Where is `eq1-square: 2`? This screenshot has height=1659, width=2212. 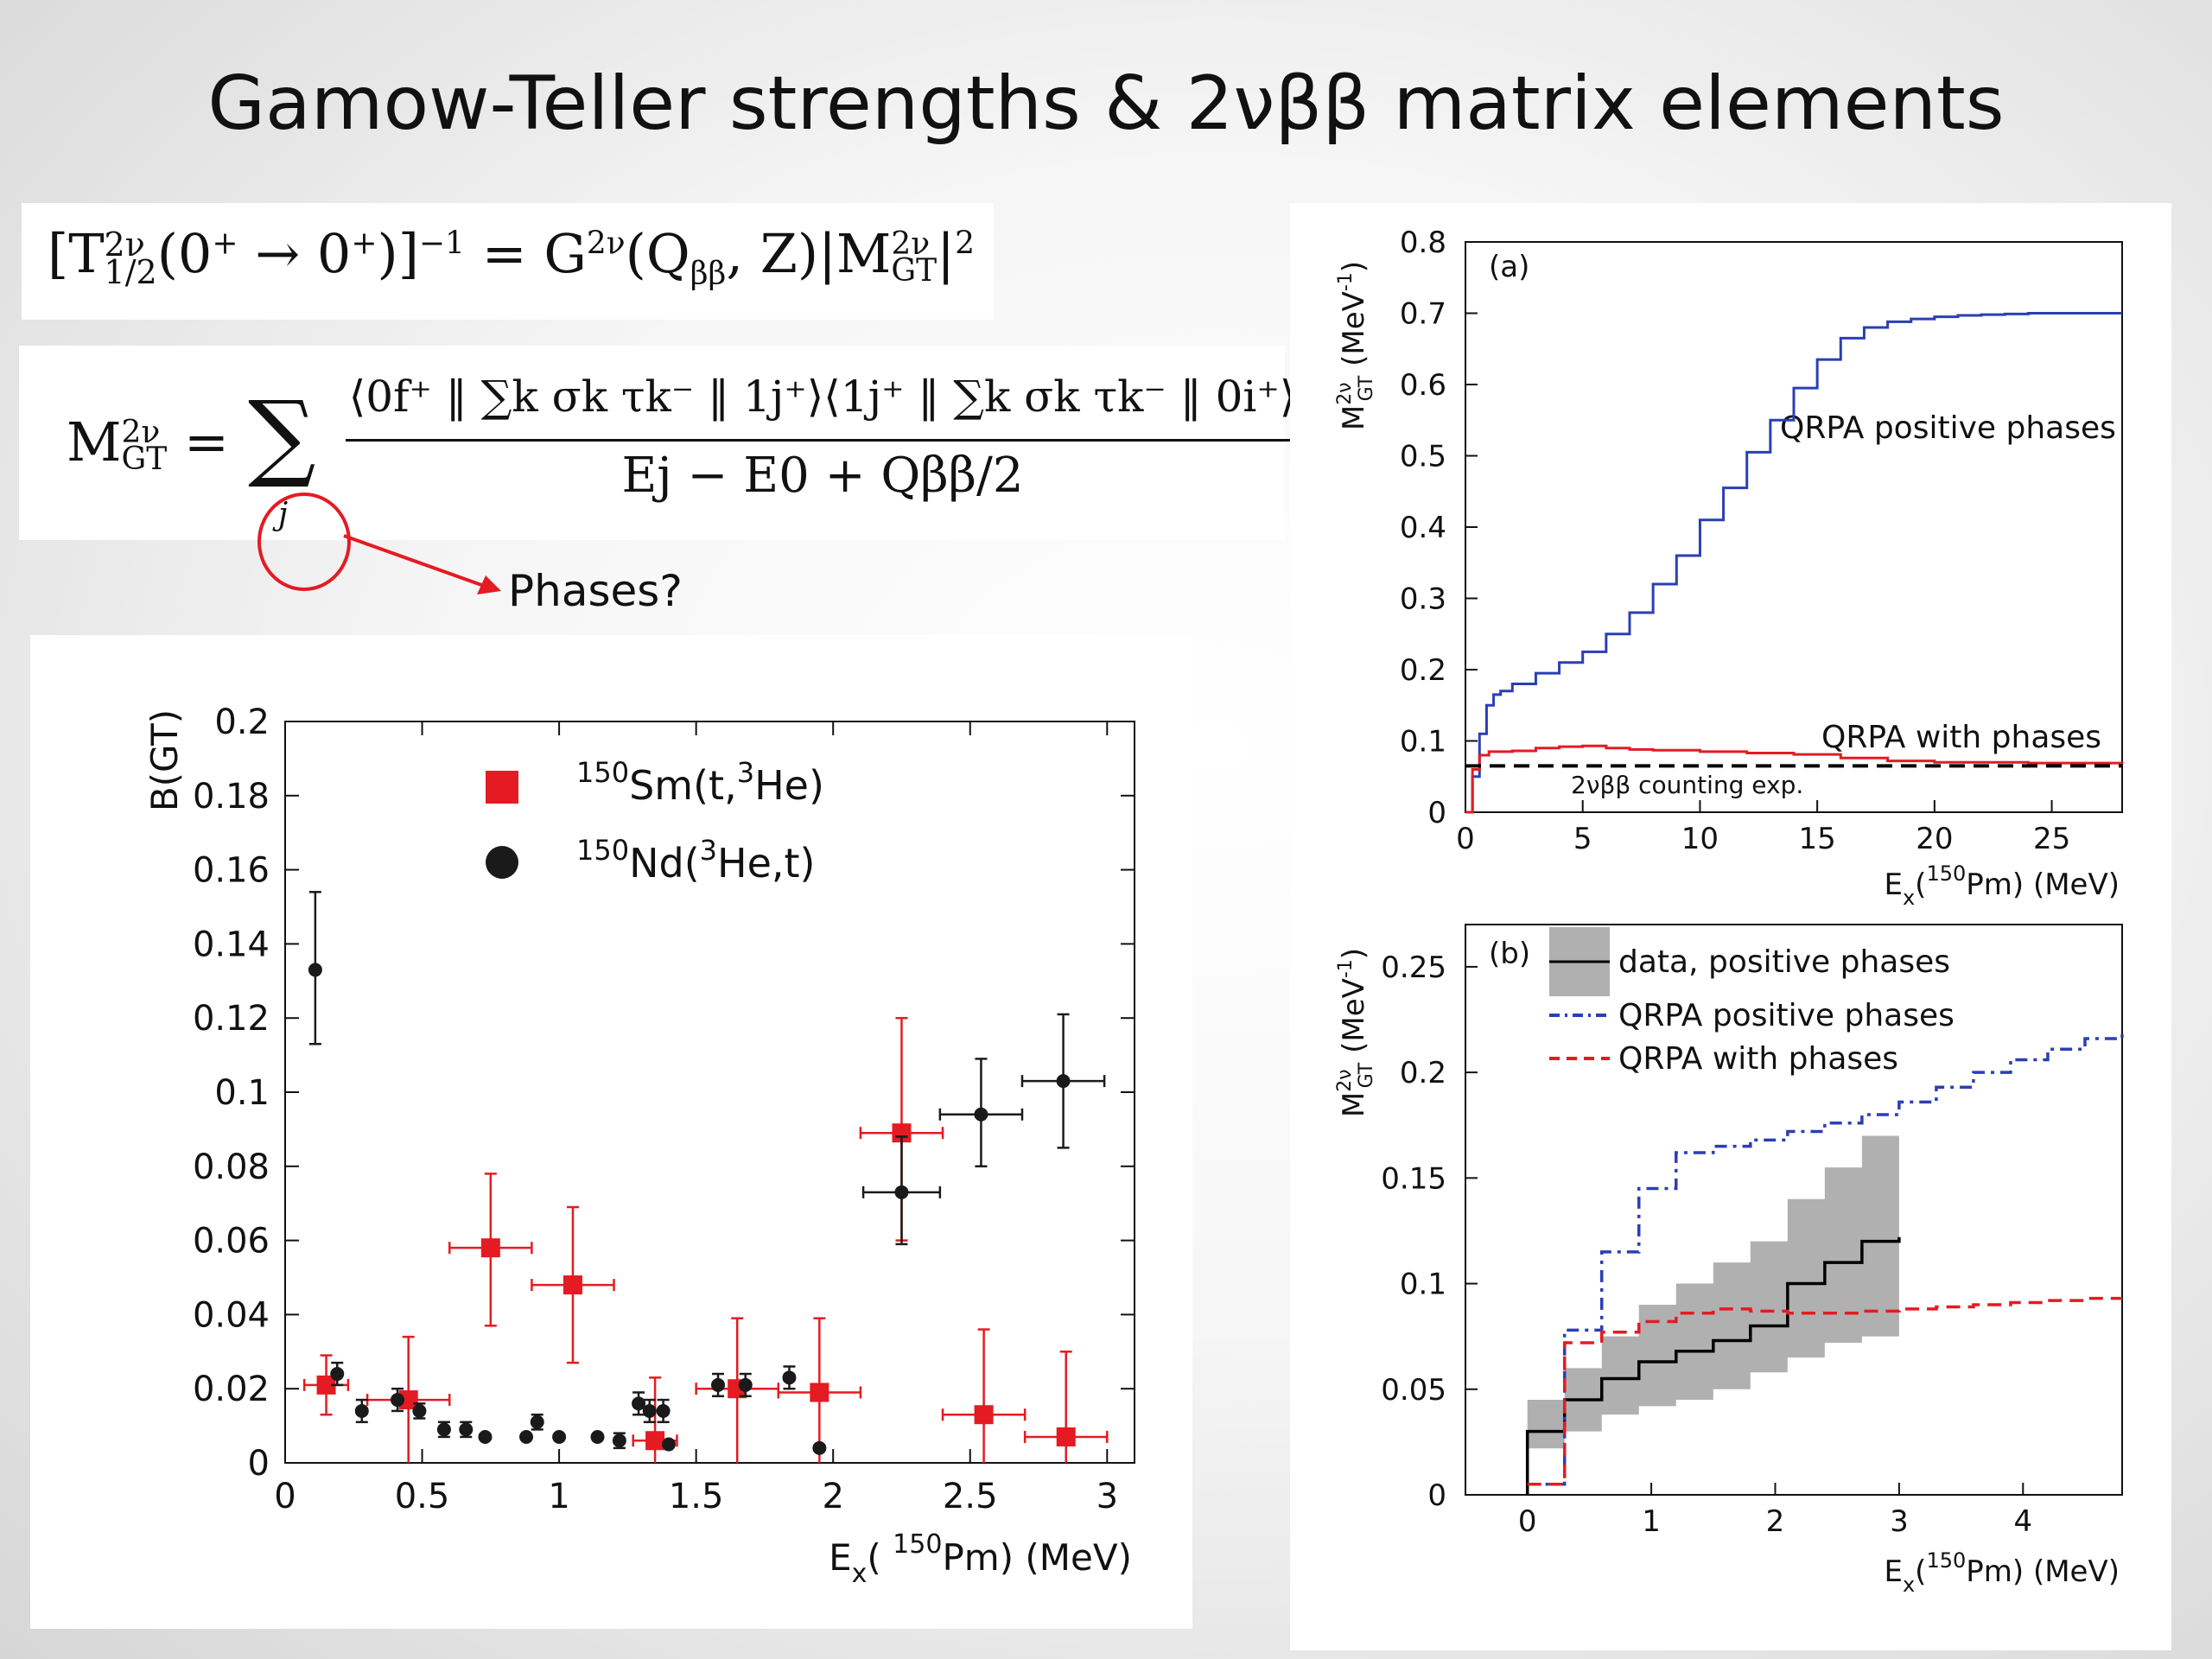
eq1-square: 2 is located at coordinates (965, 244).